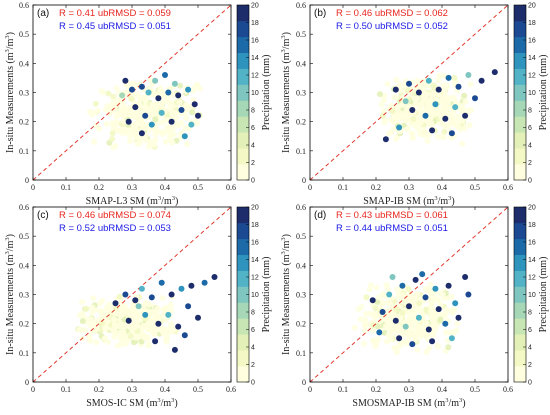 This screenshot has height=415, width=550. Describe the element at coordinates (376, 389) in the screenshot. I see `x-tick-label: 0.2` at that location.